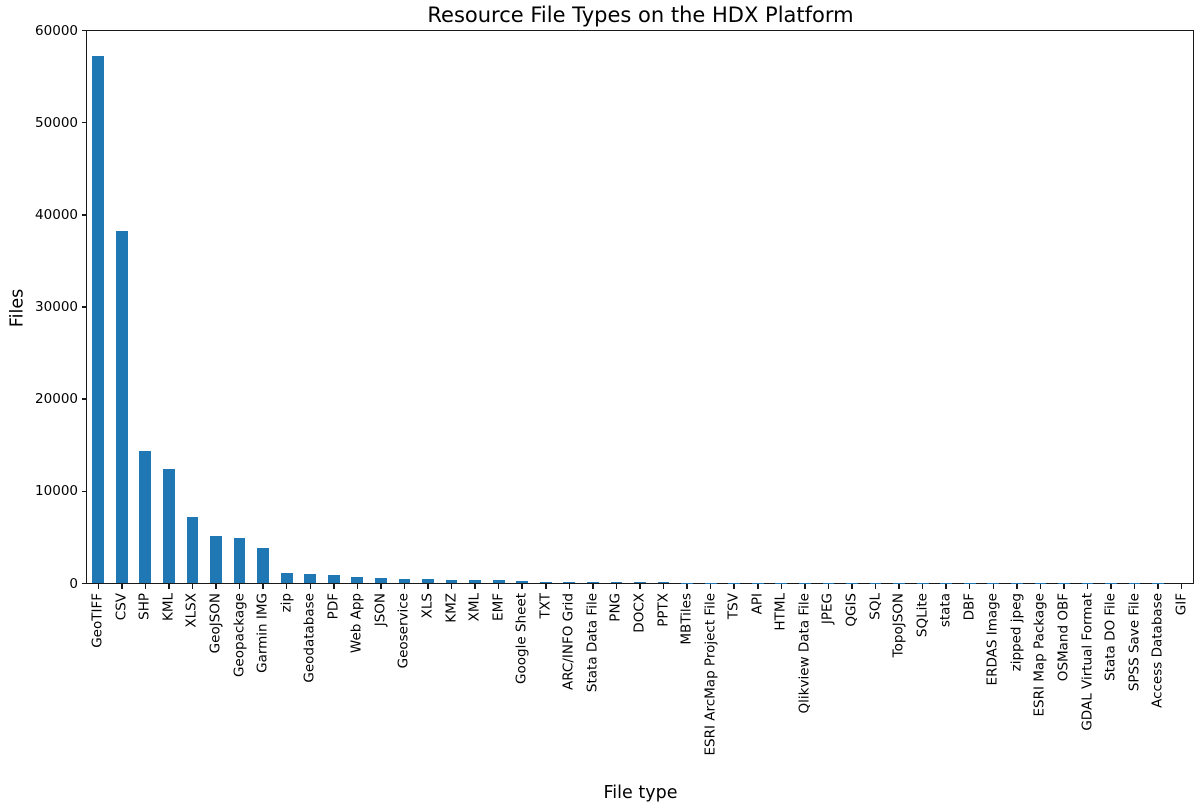  Describe the element at coordinates (593, 582) in the screenshot. I see `bar-stata-data-file` at that location.